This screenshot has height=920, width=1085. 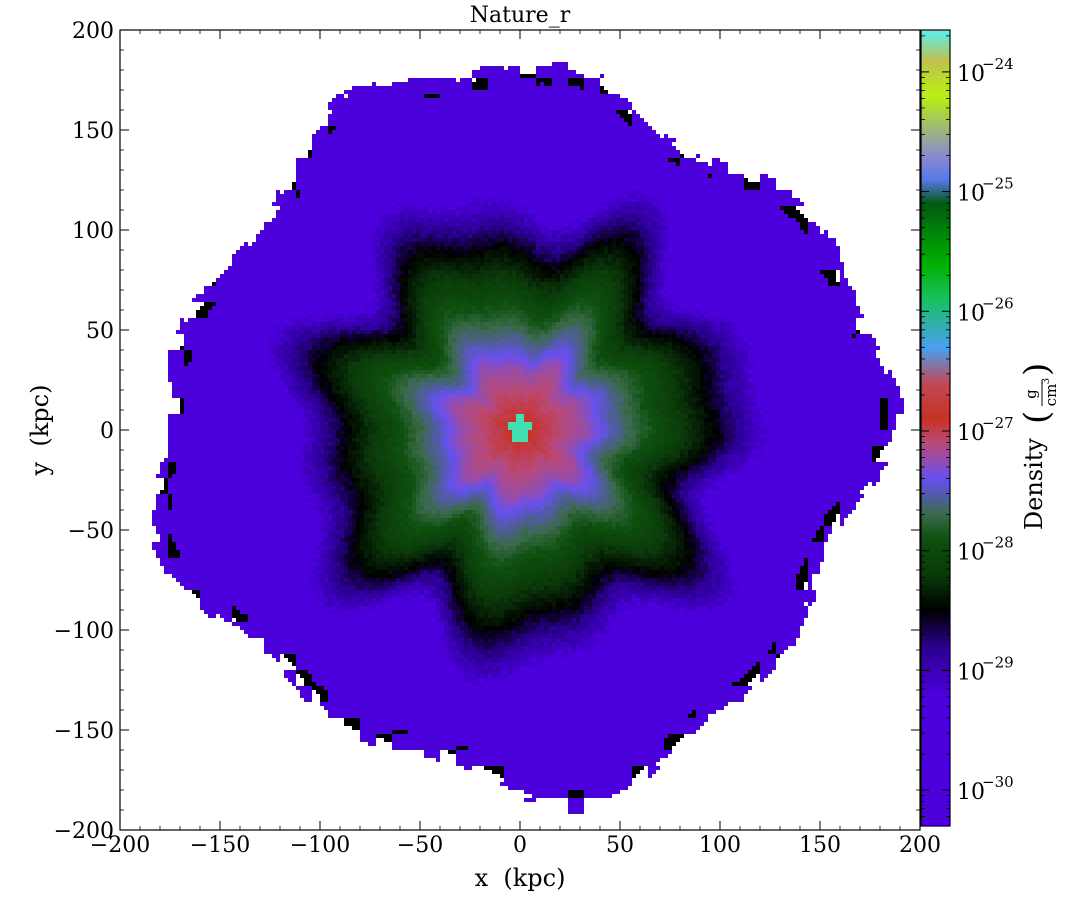 I want to click on colorbar-tick-exponent: −25, so click(x=998, y=184).